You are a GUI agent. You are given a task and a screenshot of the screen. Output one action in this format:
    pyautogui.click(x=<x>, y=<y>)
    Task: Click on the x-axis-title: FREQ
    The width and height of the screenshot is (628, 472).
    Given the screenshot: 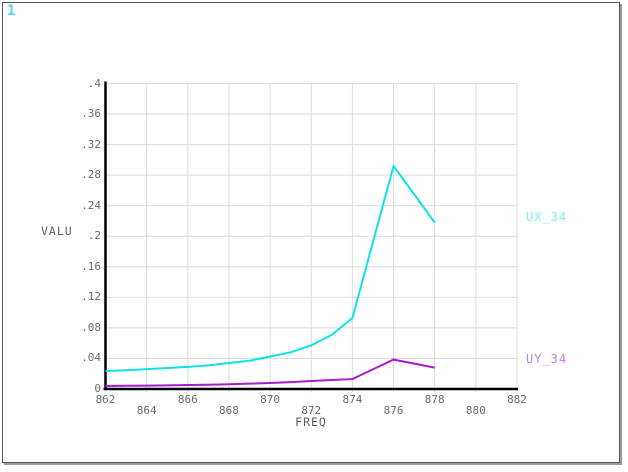 What is the action you would take?
    pyautogui.click(x=311, y=422)
    